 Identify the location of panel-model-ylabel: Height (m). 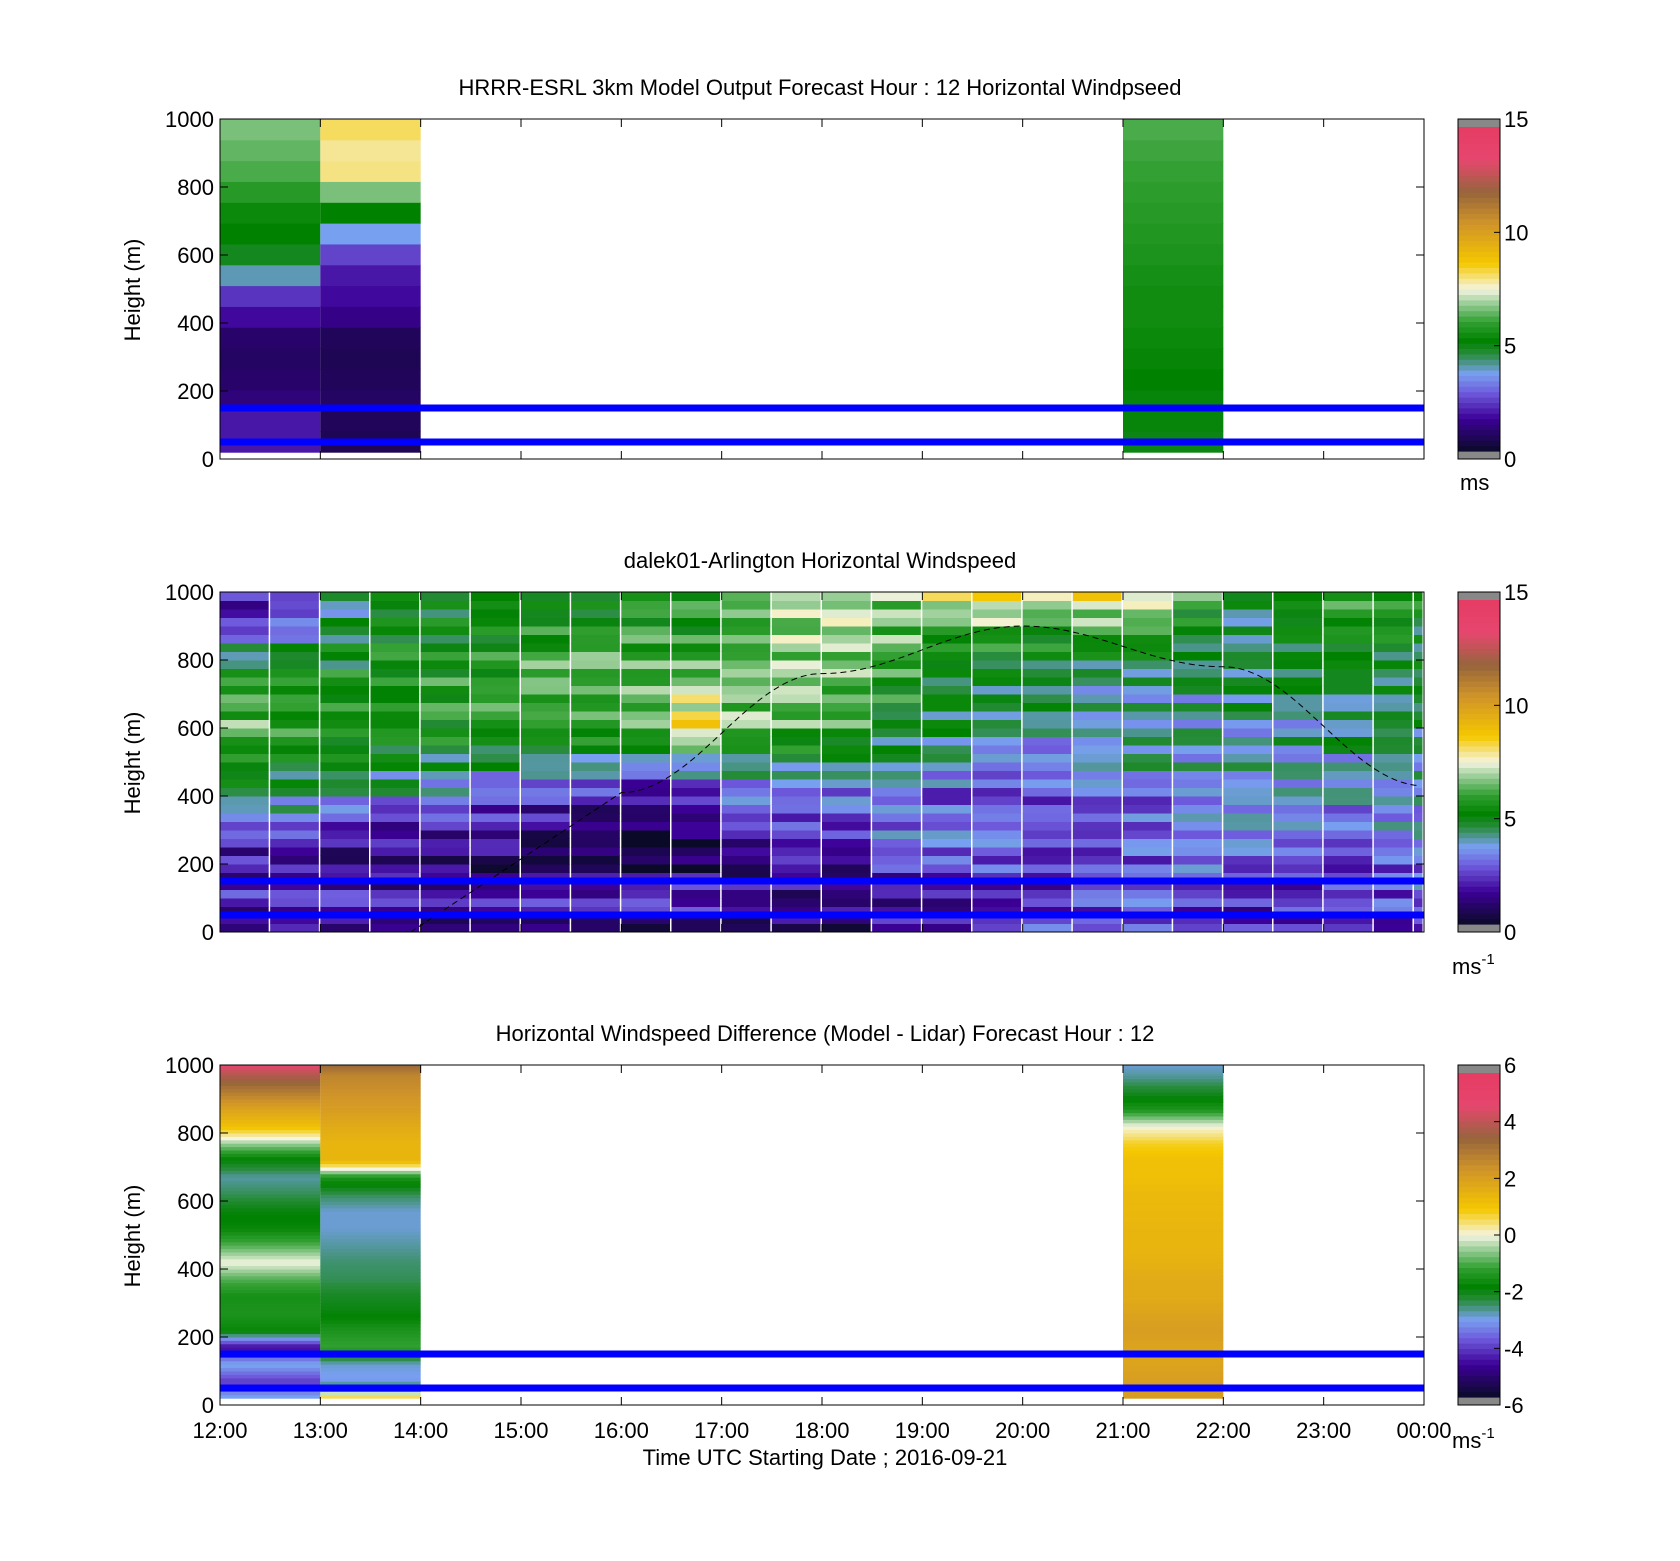
(132, 290).